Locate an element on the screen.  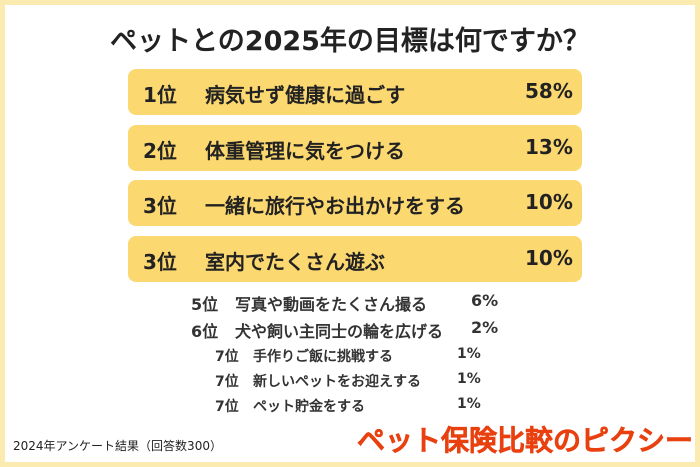
label: 手作りご飯に挑戦する is located at coordinates (323, 357).